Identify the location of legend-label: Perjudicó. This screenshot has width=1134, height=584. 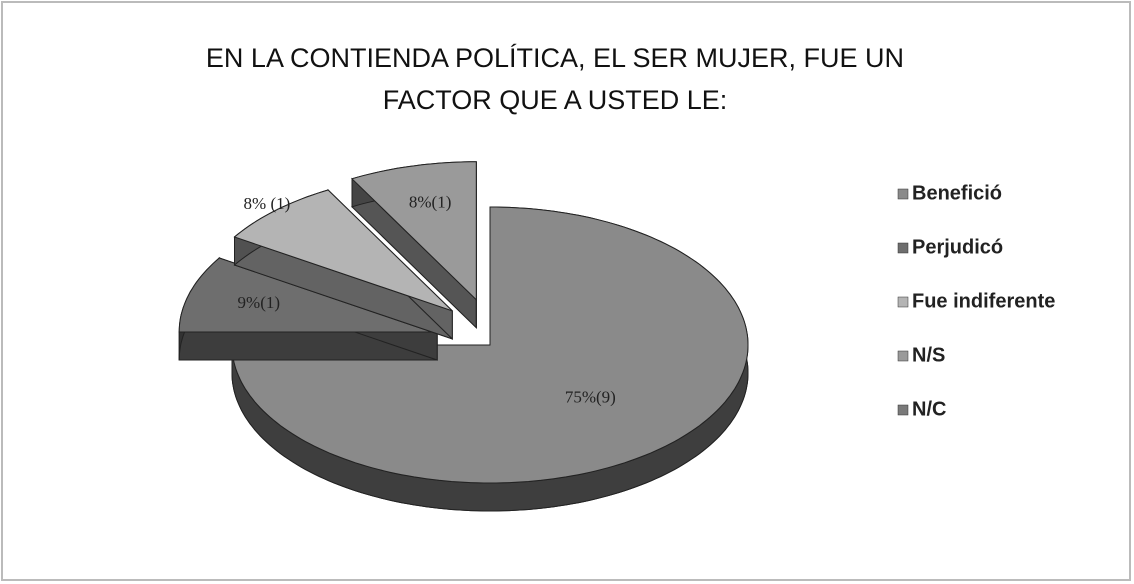
(957, 247).